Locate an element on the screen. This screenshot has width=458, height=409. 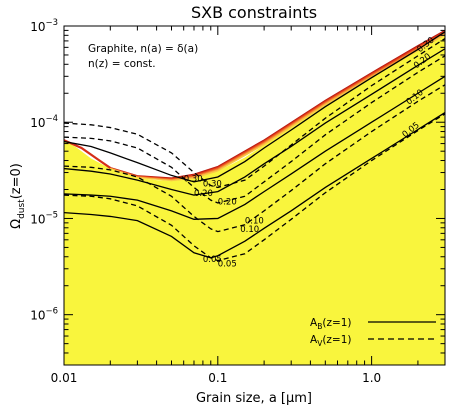
y-tick-label: 10⁻⁵ is located at coordinates (44, 218).